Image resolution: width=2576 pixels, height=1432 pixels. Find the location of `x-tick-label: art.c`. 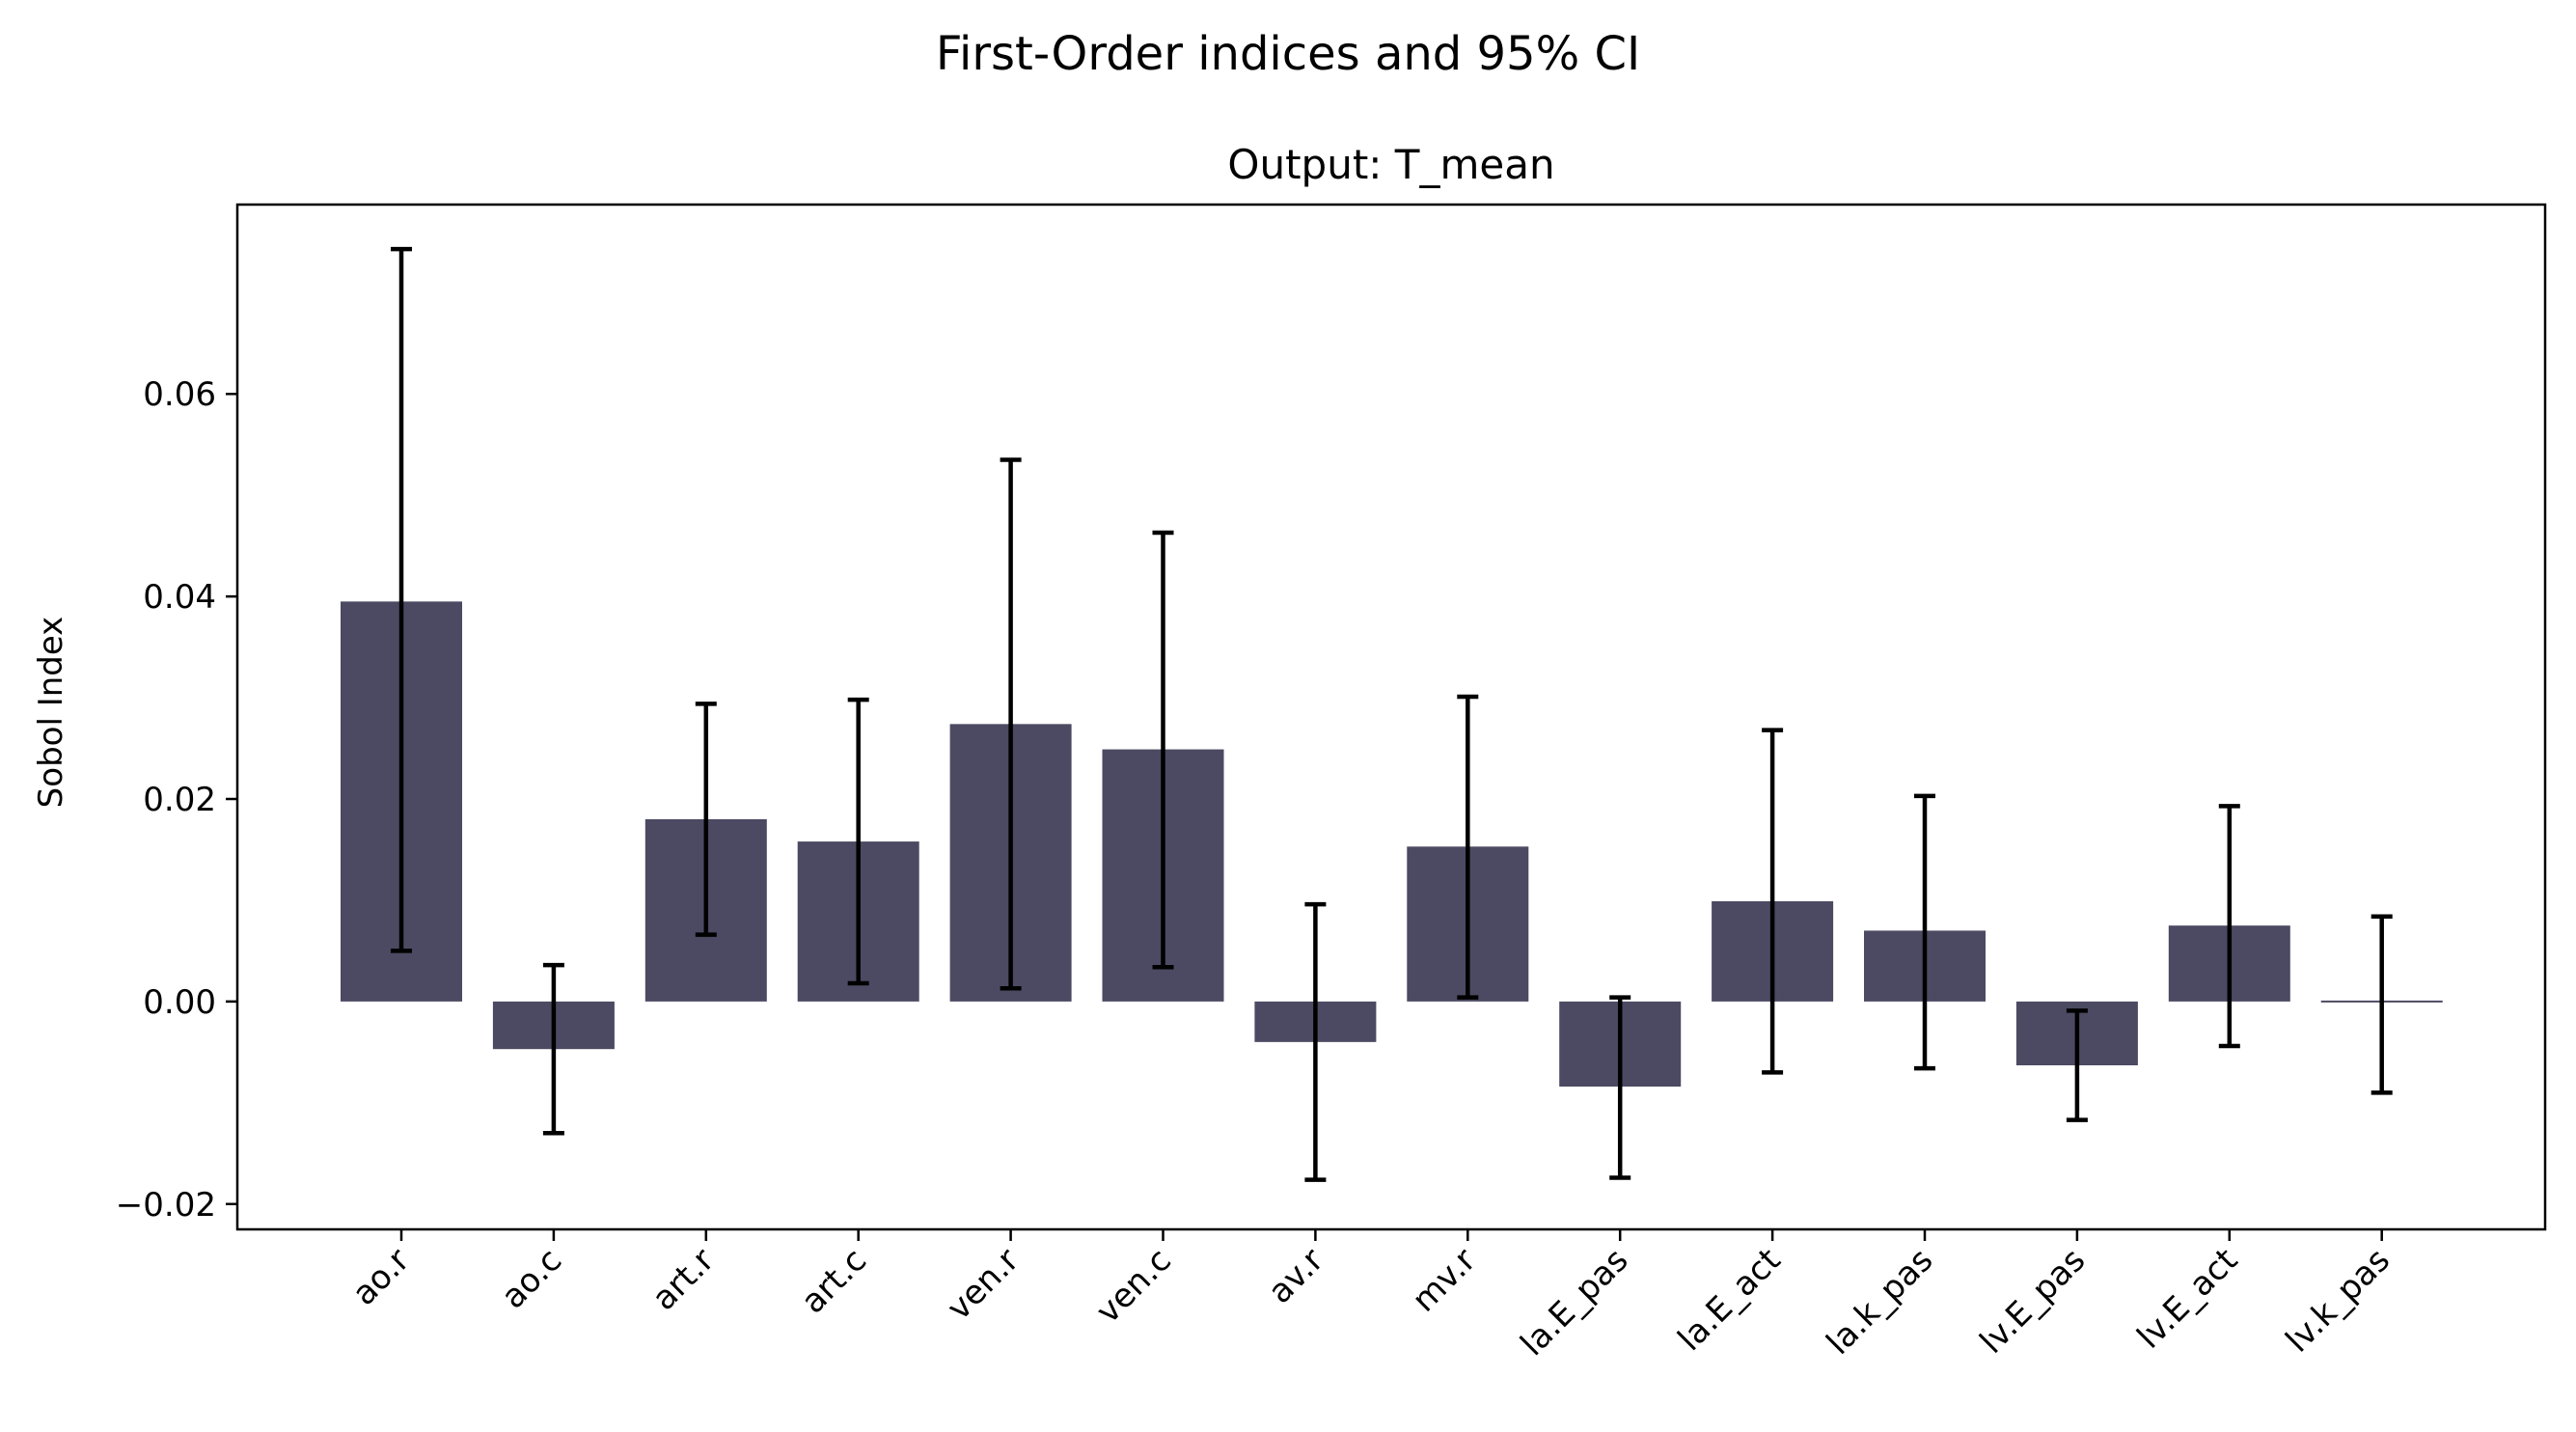

x-tick-label: art.c is located at coordinates (834, 1281).